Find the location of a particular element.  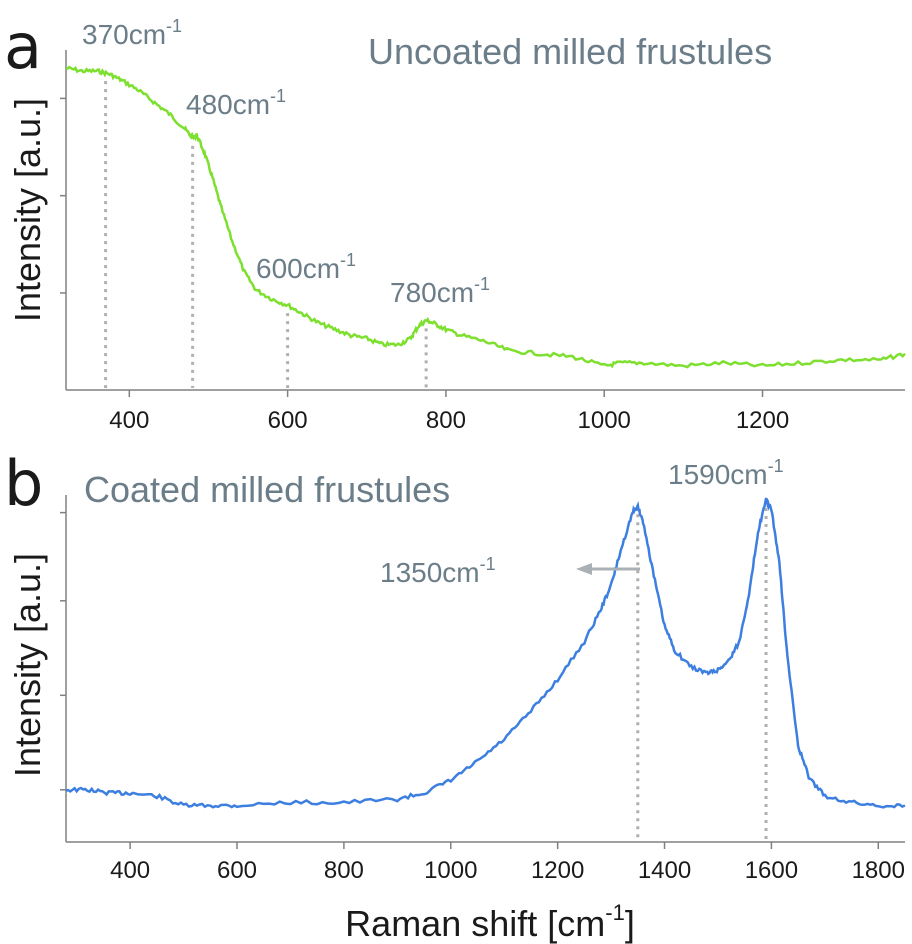

annotation-600: 600cm-1 is located at coordinates (306, 267).